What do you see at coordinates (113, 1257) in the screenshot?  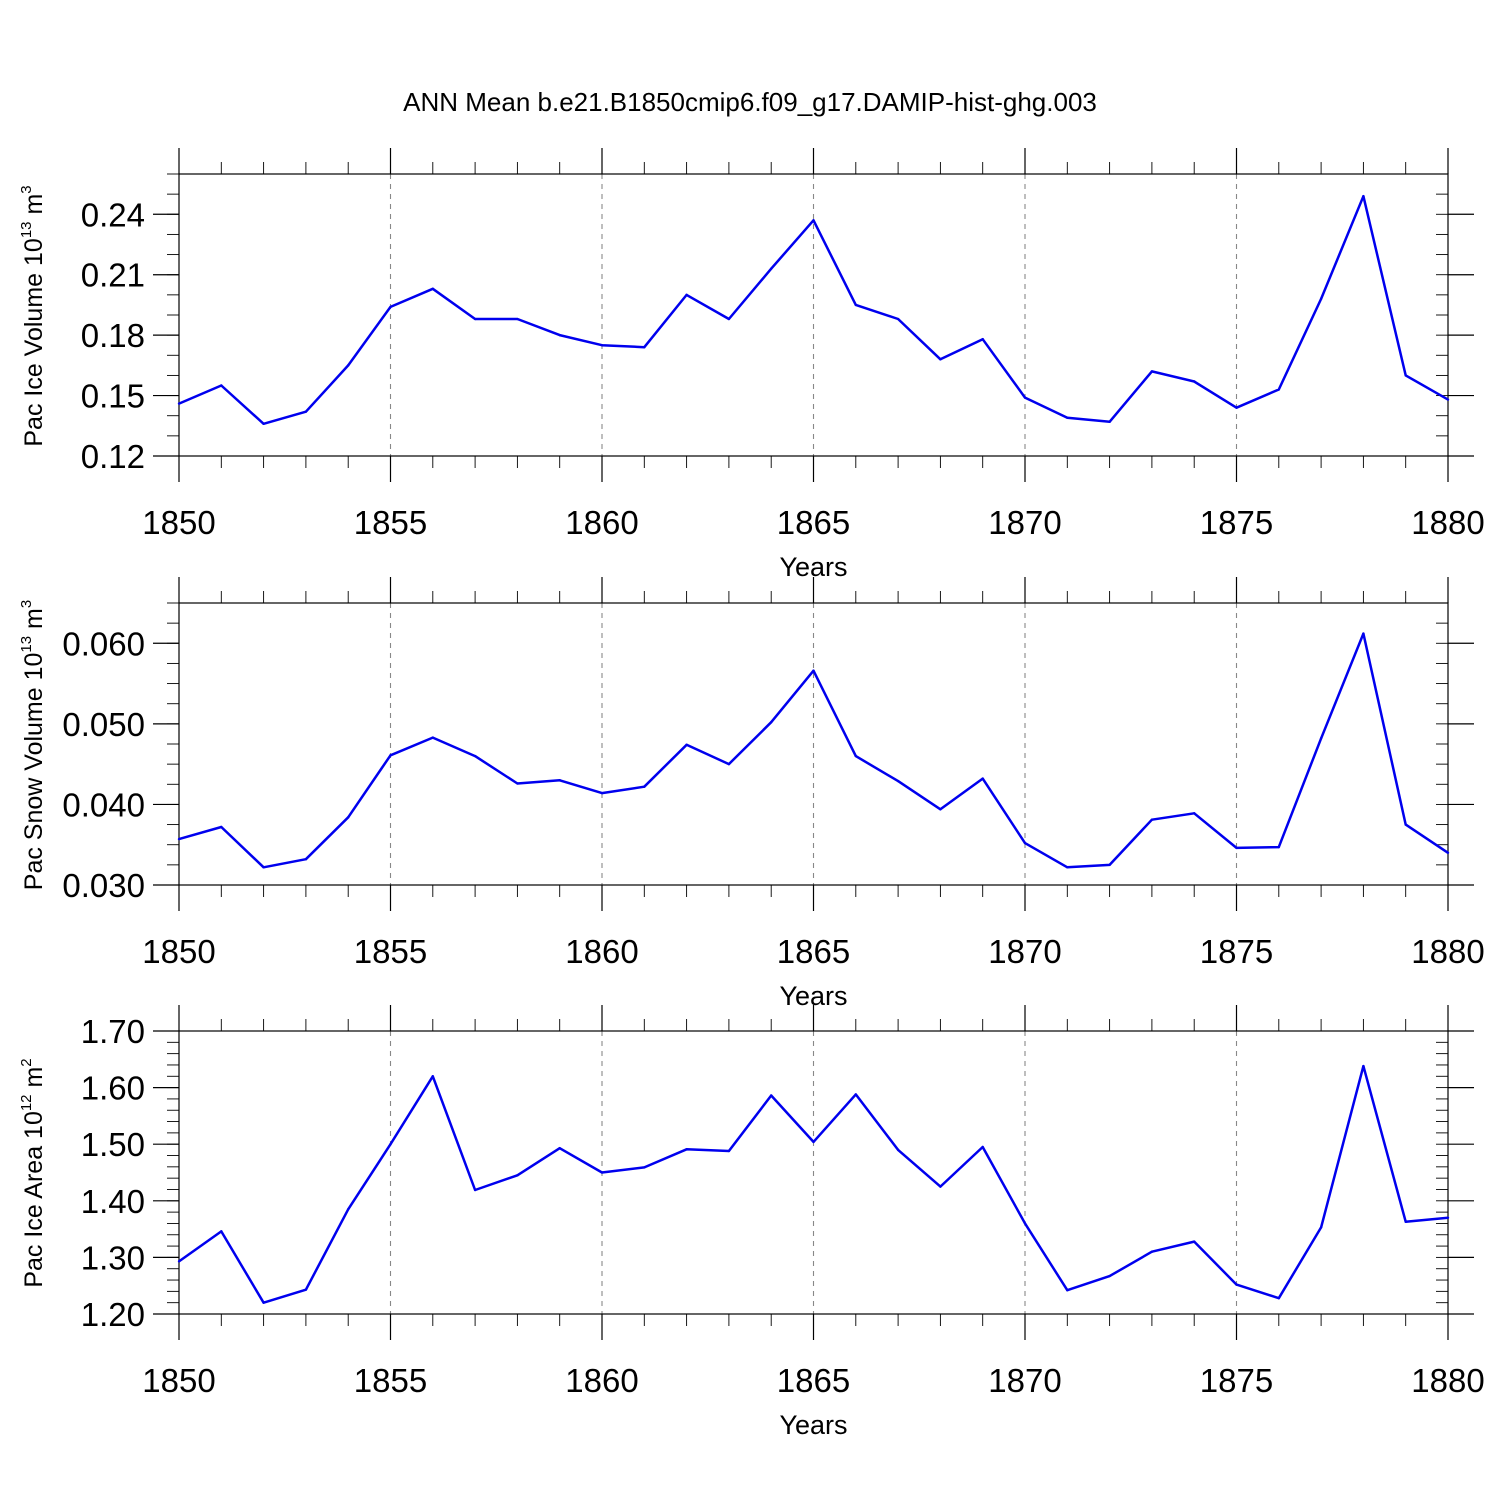 I see `y-tick-label: 1.30` at bounding box center [113, 1257].